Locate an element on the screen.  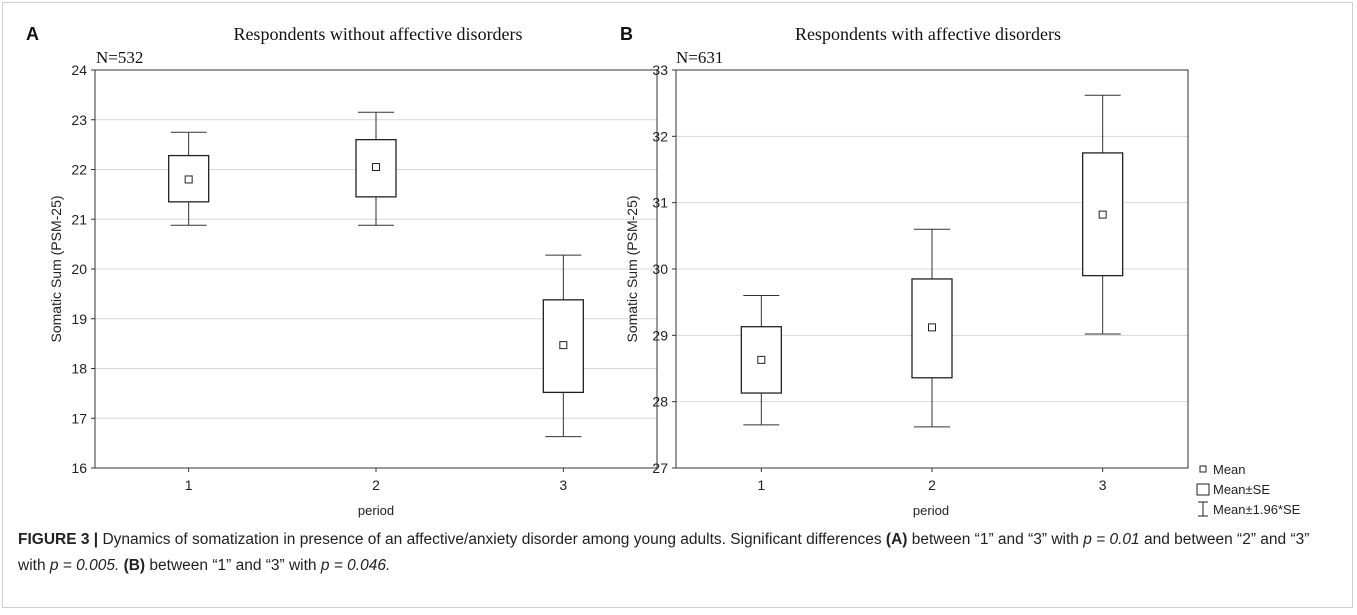
panel-a-xlabel: period is located at coordinates (376, 510).